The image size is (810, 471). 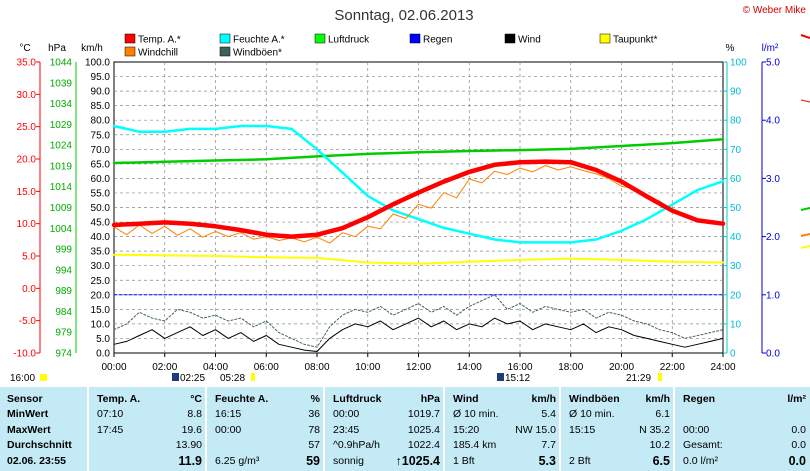 I want to click on sunrise-icon-time: 02:25, so click(x=192, y=378).